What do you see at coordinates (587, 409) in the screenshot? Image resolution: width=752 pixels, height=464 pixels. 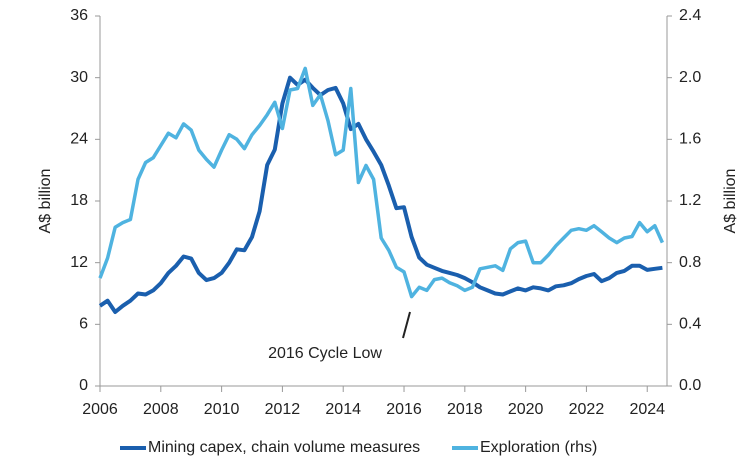 I see `x-tick-label: 2022` at bounding box center [587, 409].